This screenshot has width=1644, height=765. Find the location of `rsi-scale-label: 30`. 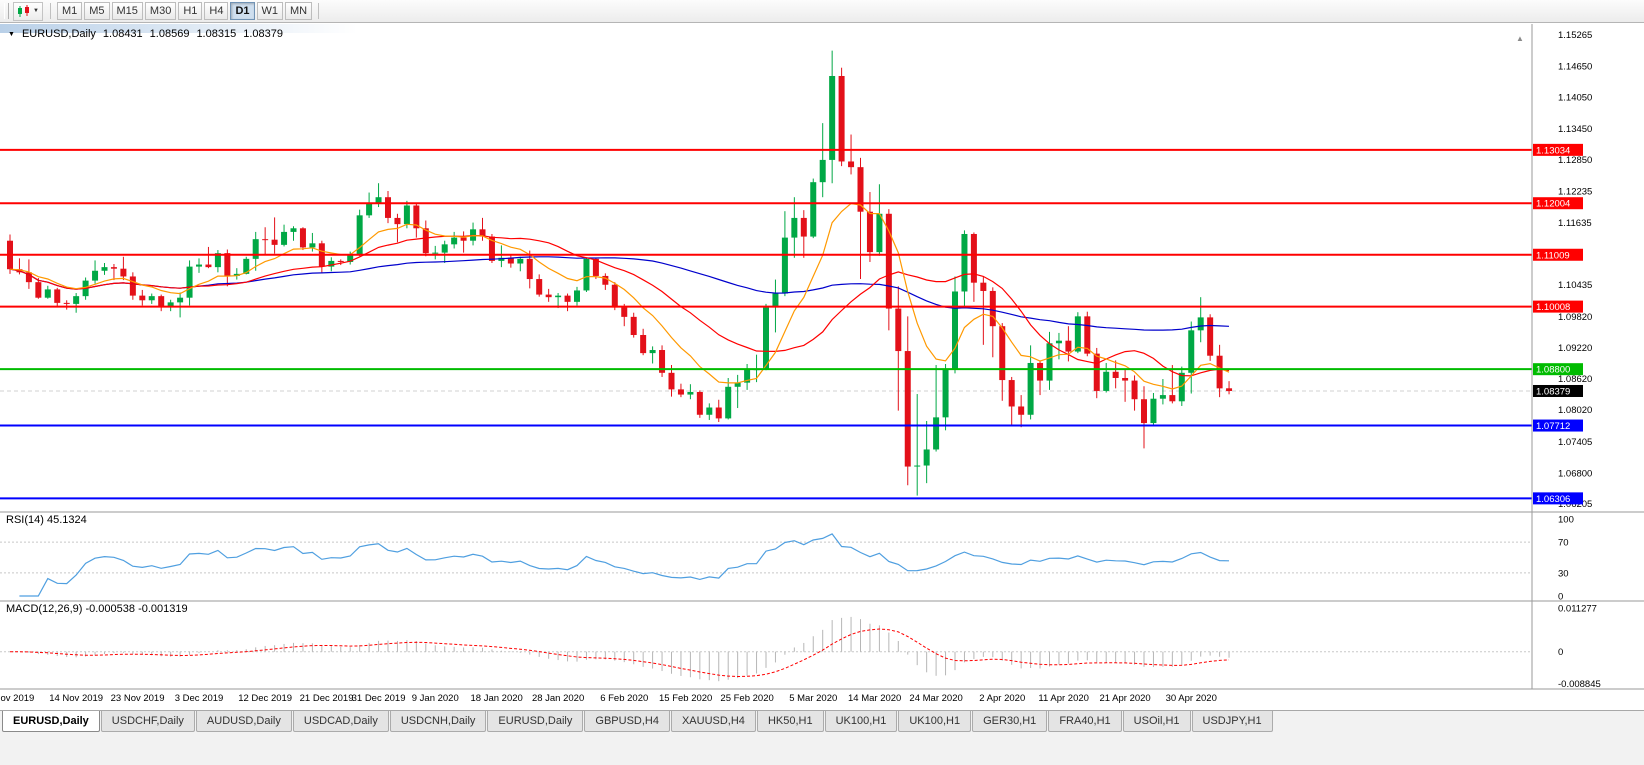

rsi-scale-label: 30 is located at coordinates (1563, 573).